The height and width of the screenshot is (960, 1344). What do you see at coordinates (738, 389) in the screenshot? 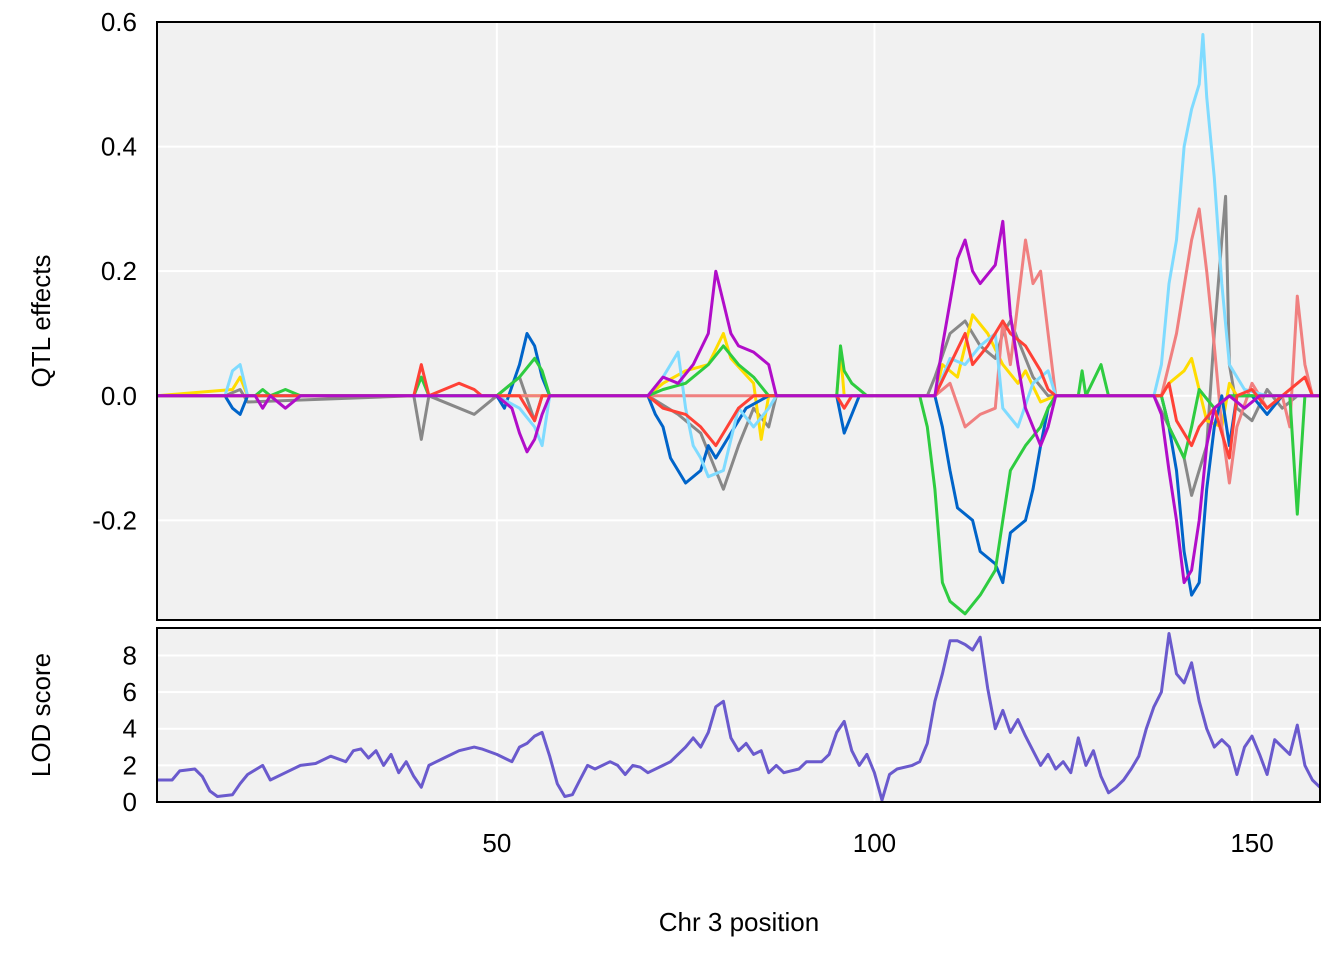
I see `effect-line-red` at bounding box center [738, 389].